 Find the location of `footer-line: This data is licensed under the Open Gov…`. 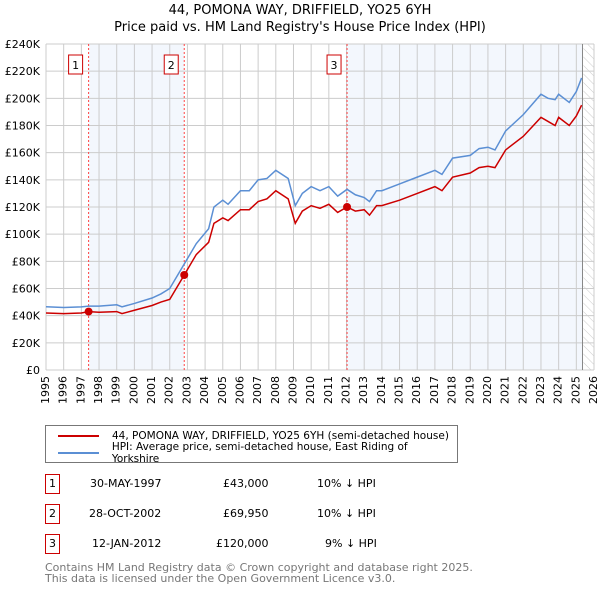

footer-line: This data is licensed under the Open Gov… is located at coordinates (220, 578).